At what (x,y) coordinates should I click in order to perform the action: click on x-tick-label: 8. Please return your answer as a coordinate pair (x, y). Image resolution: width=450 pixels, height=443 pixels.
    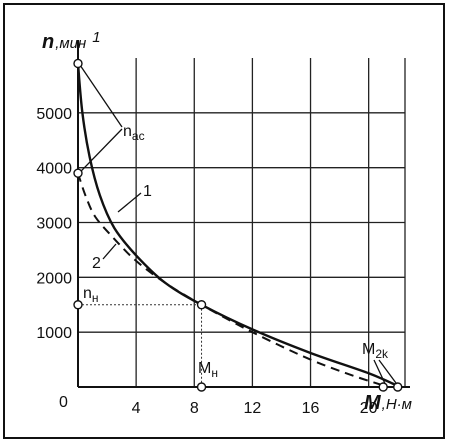
    Looking at the image, I should click on (194, 408).